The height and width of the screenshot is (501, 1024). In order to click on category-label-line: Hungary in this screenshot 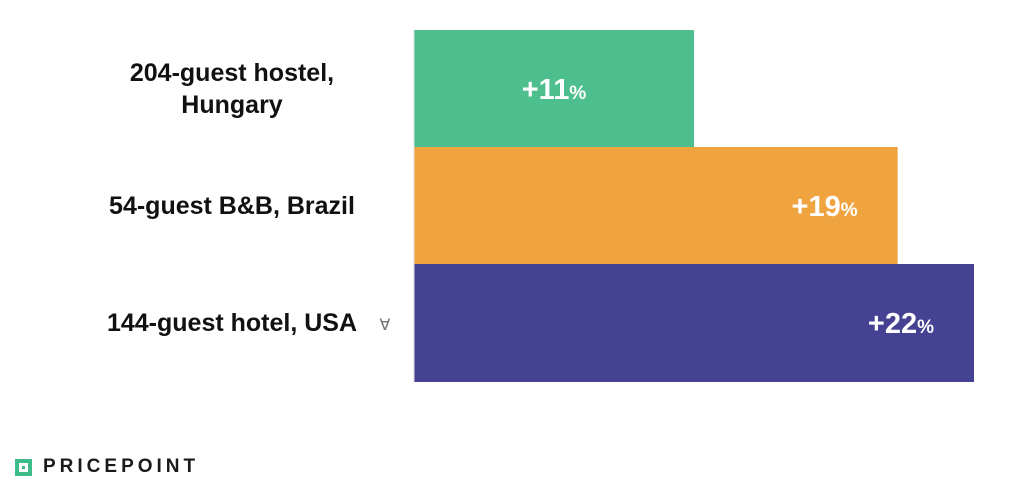, I will do `click(232, 105)`.